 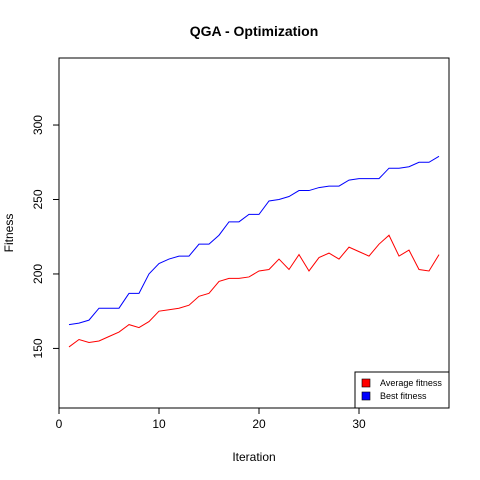 What do you see at coordinates (359, 424) in the screenshot?
I see `x-tick-label: 30` at bounding box center [359, 424].